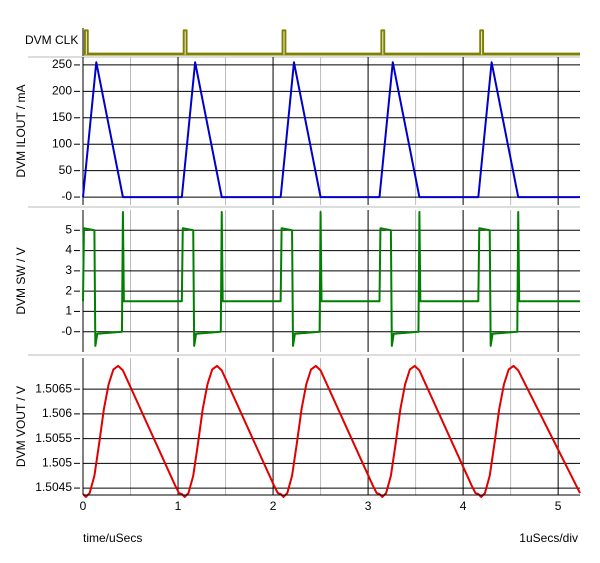  Describe the element at coordinates (68, 311) in the screenshot. I see `y-tick-label: 1` at that location.